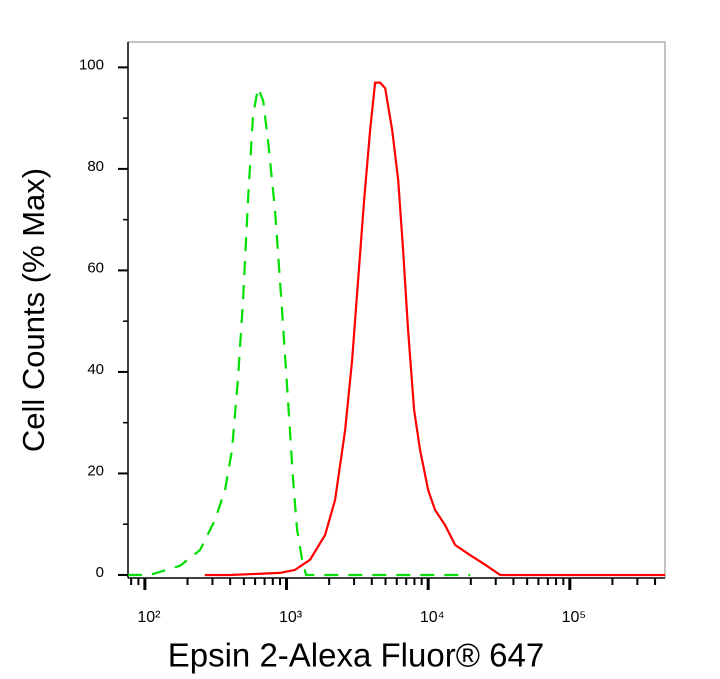 The height and width of the screenshot is (679, 720). What do you see at coordinates (95, 166) in the screenshot?
I see `y-tick-label: 80` at bounding box center [95, 166].